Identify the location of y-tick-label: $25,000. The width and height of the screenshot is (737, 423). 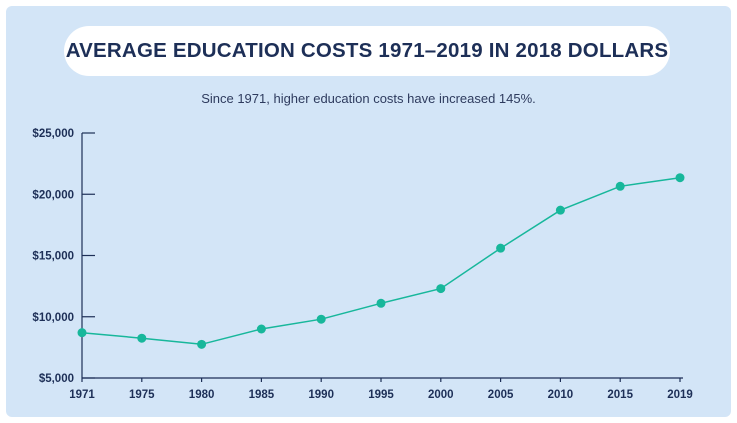
(53, 134).